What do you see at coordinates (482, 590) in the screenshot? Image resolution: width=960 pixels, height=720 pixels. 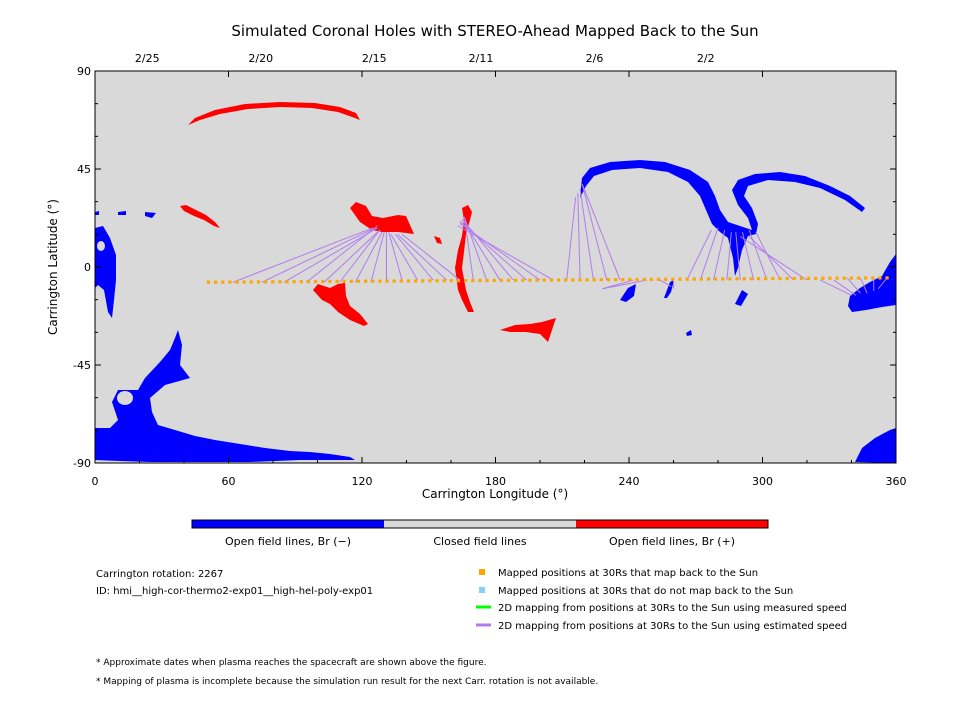 I see `legend-swatch-unmapped` at bounding box center [482, 590].